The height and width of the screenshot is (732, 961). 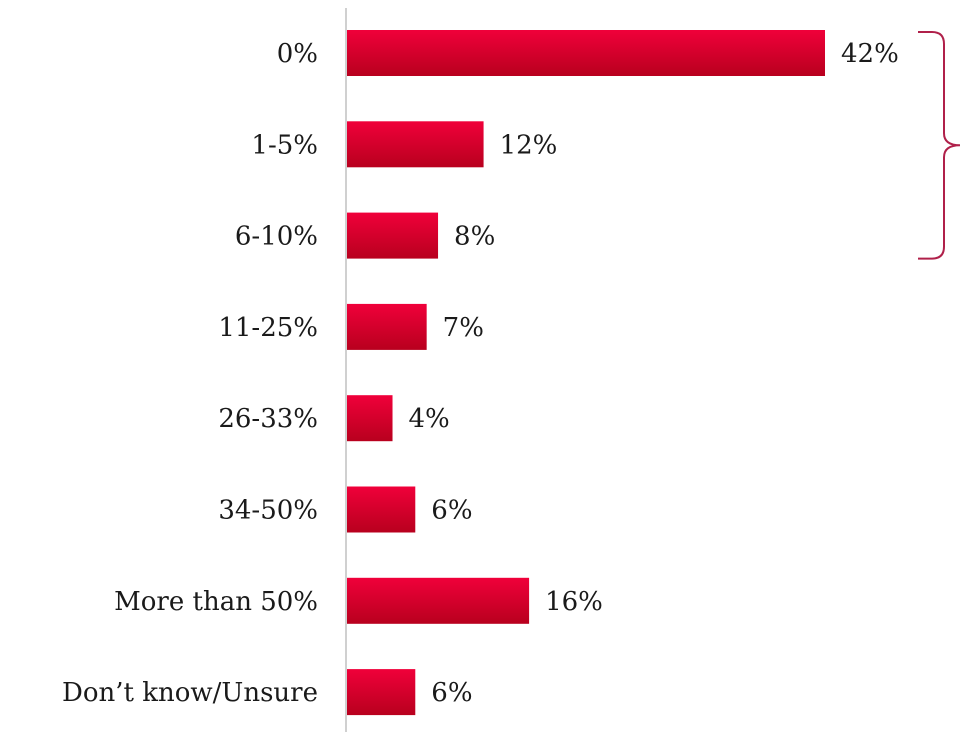 What do you see at coordinates (870, 54) in the screenshot?
I see `value-label: 42%` at bounding box center [870, 54].